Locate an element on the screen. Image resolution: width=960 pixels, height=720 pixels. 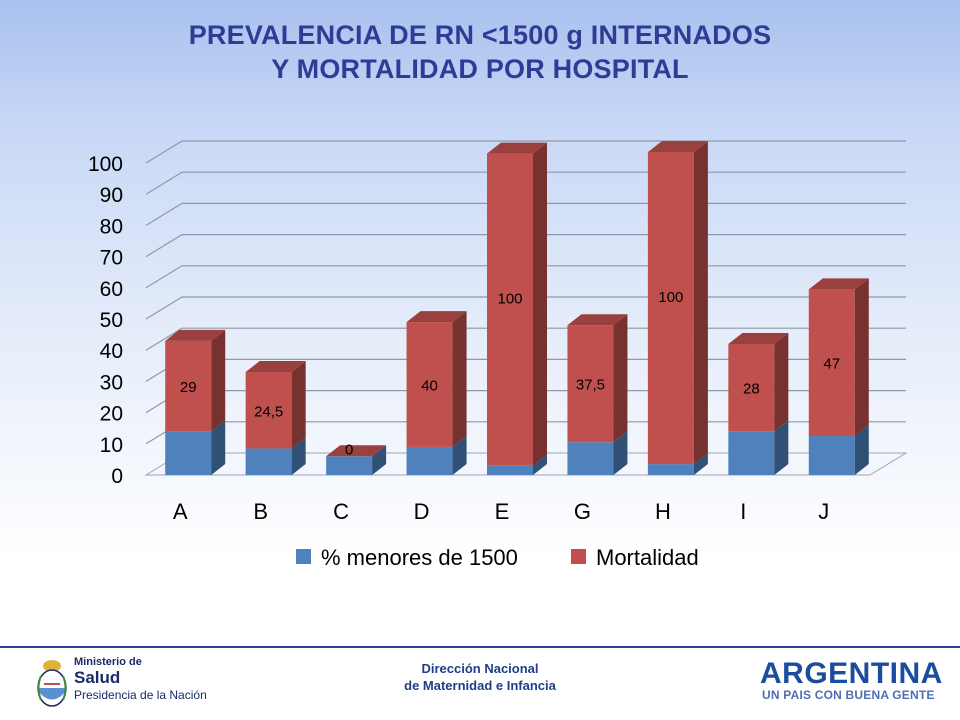
x-category-label: H is located at coordinates (663, 511).